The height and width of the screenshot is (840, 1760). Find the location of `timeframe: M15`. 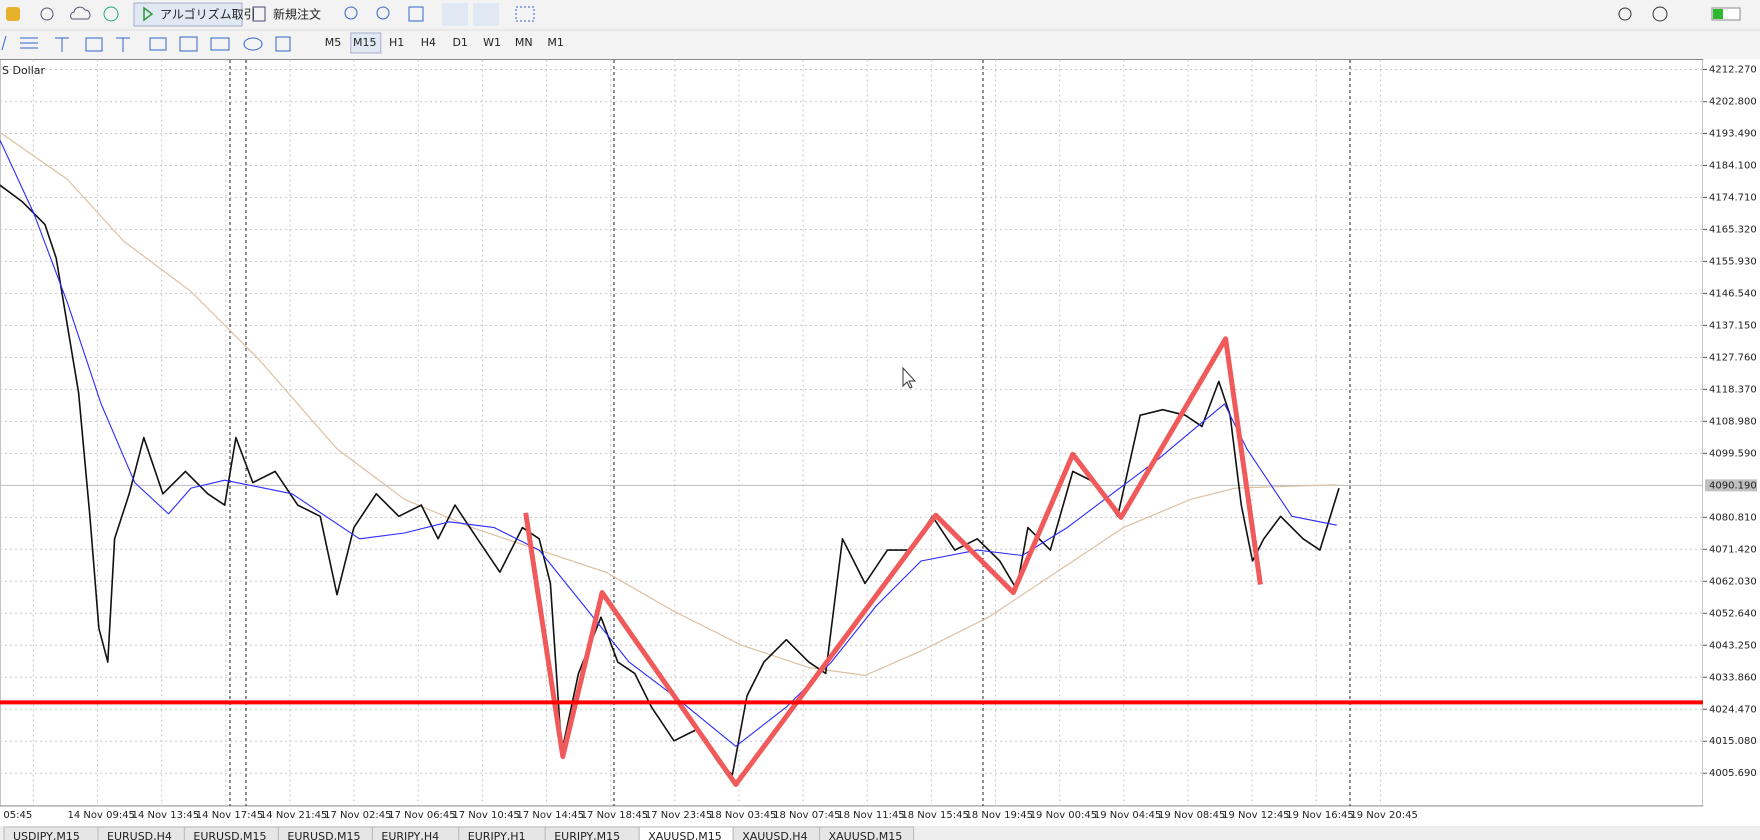

timeframe: M15 is located at coordinates (365, 42).